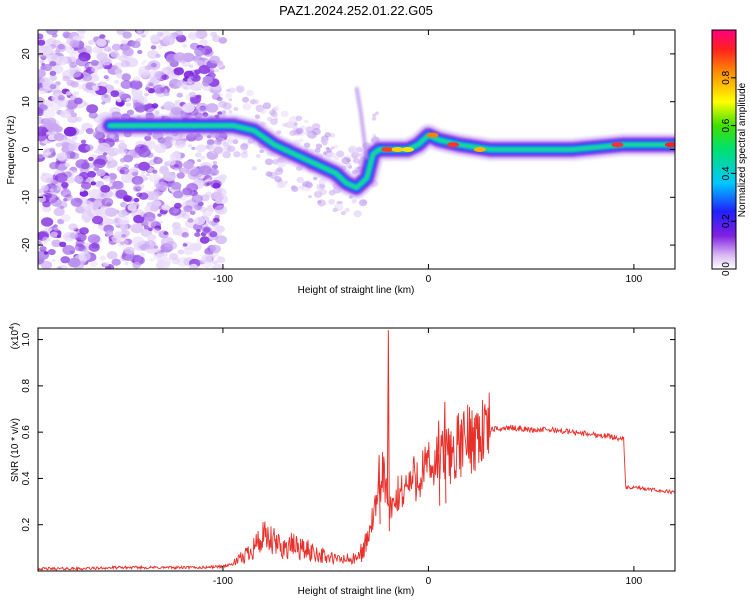 The width and height of the screenshot is (750, 600). What do you see at coordinates (26, 478) in the screenshot?
I see `snr-y-tick-label: 0.4` at bounding box center [26, 478].